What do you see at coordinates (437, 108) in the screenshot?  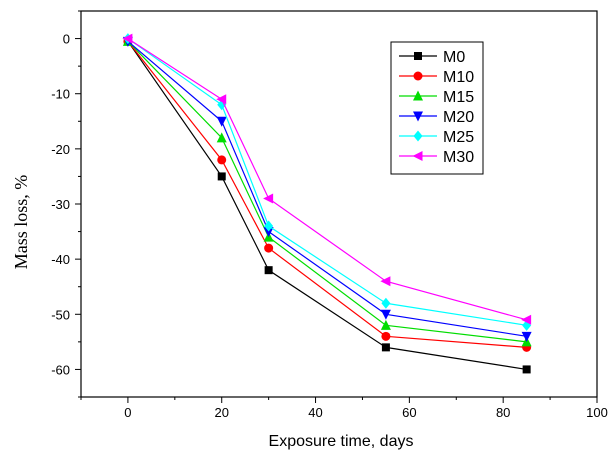 I see `legend-box` at bounding box center [437, 108].